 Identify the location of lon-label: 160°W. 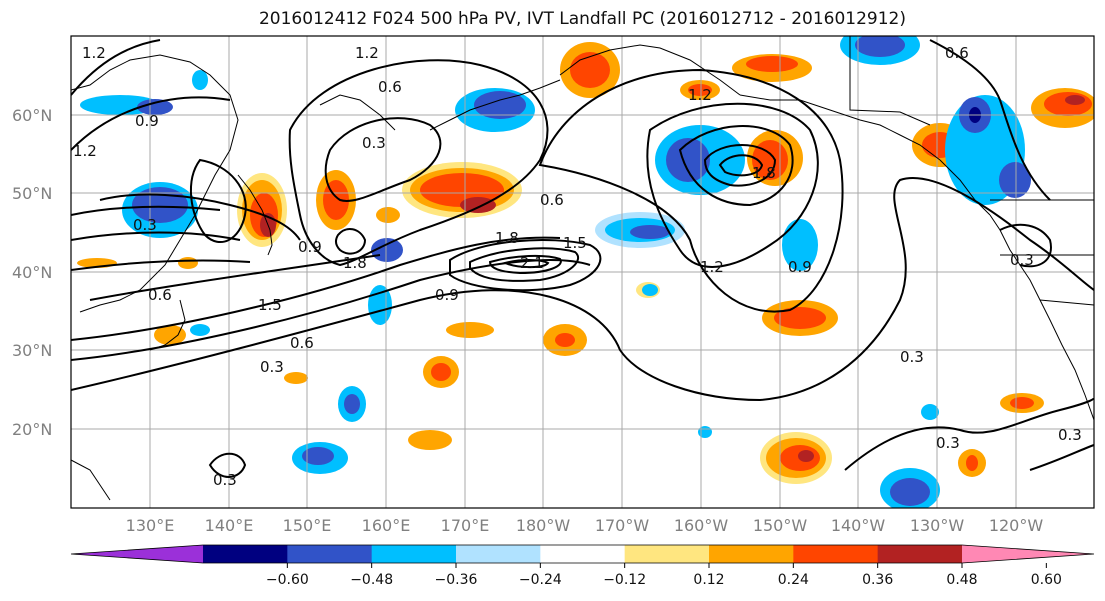
(701, 525).